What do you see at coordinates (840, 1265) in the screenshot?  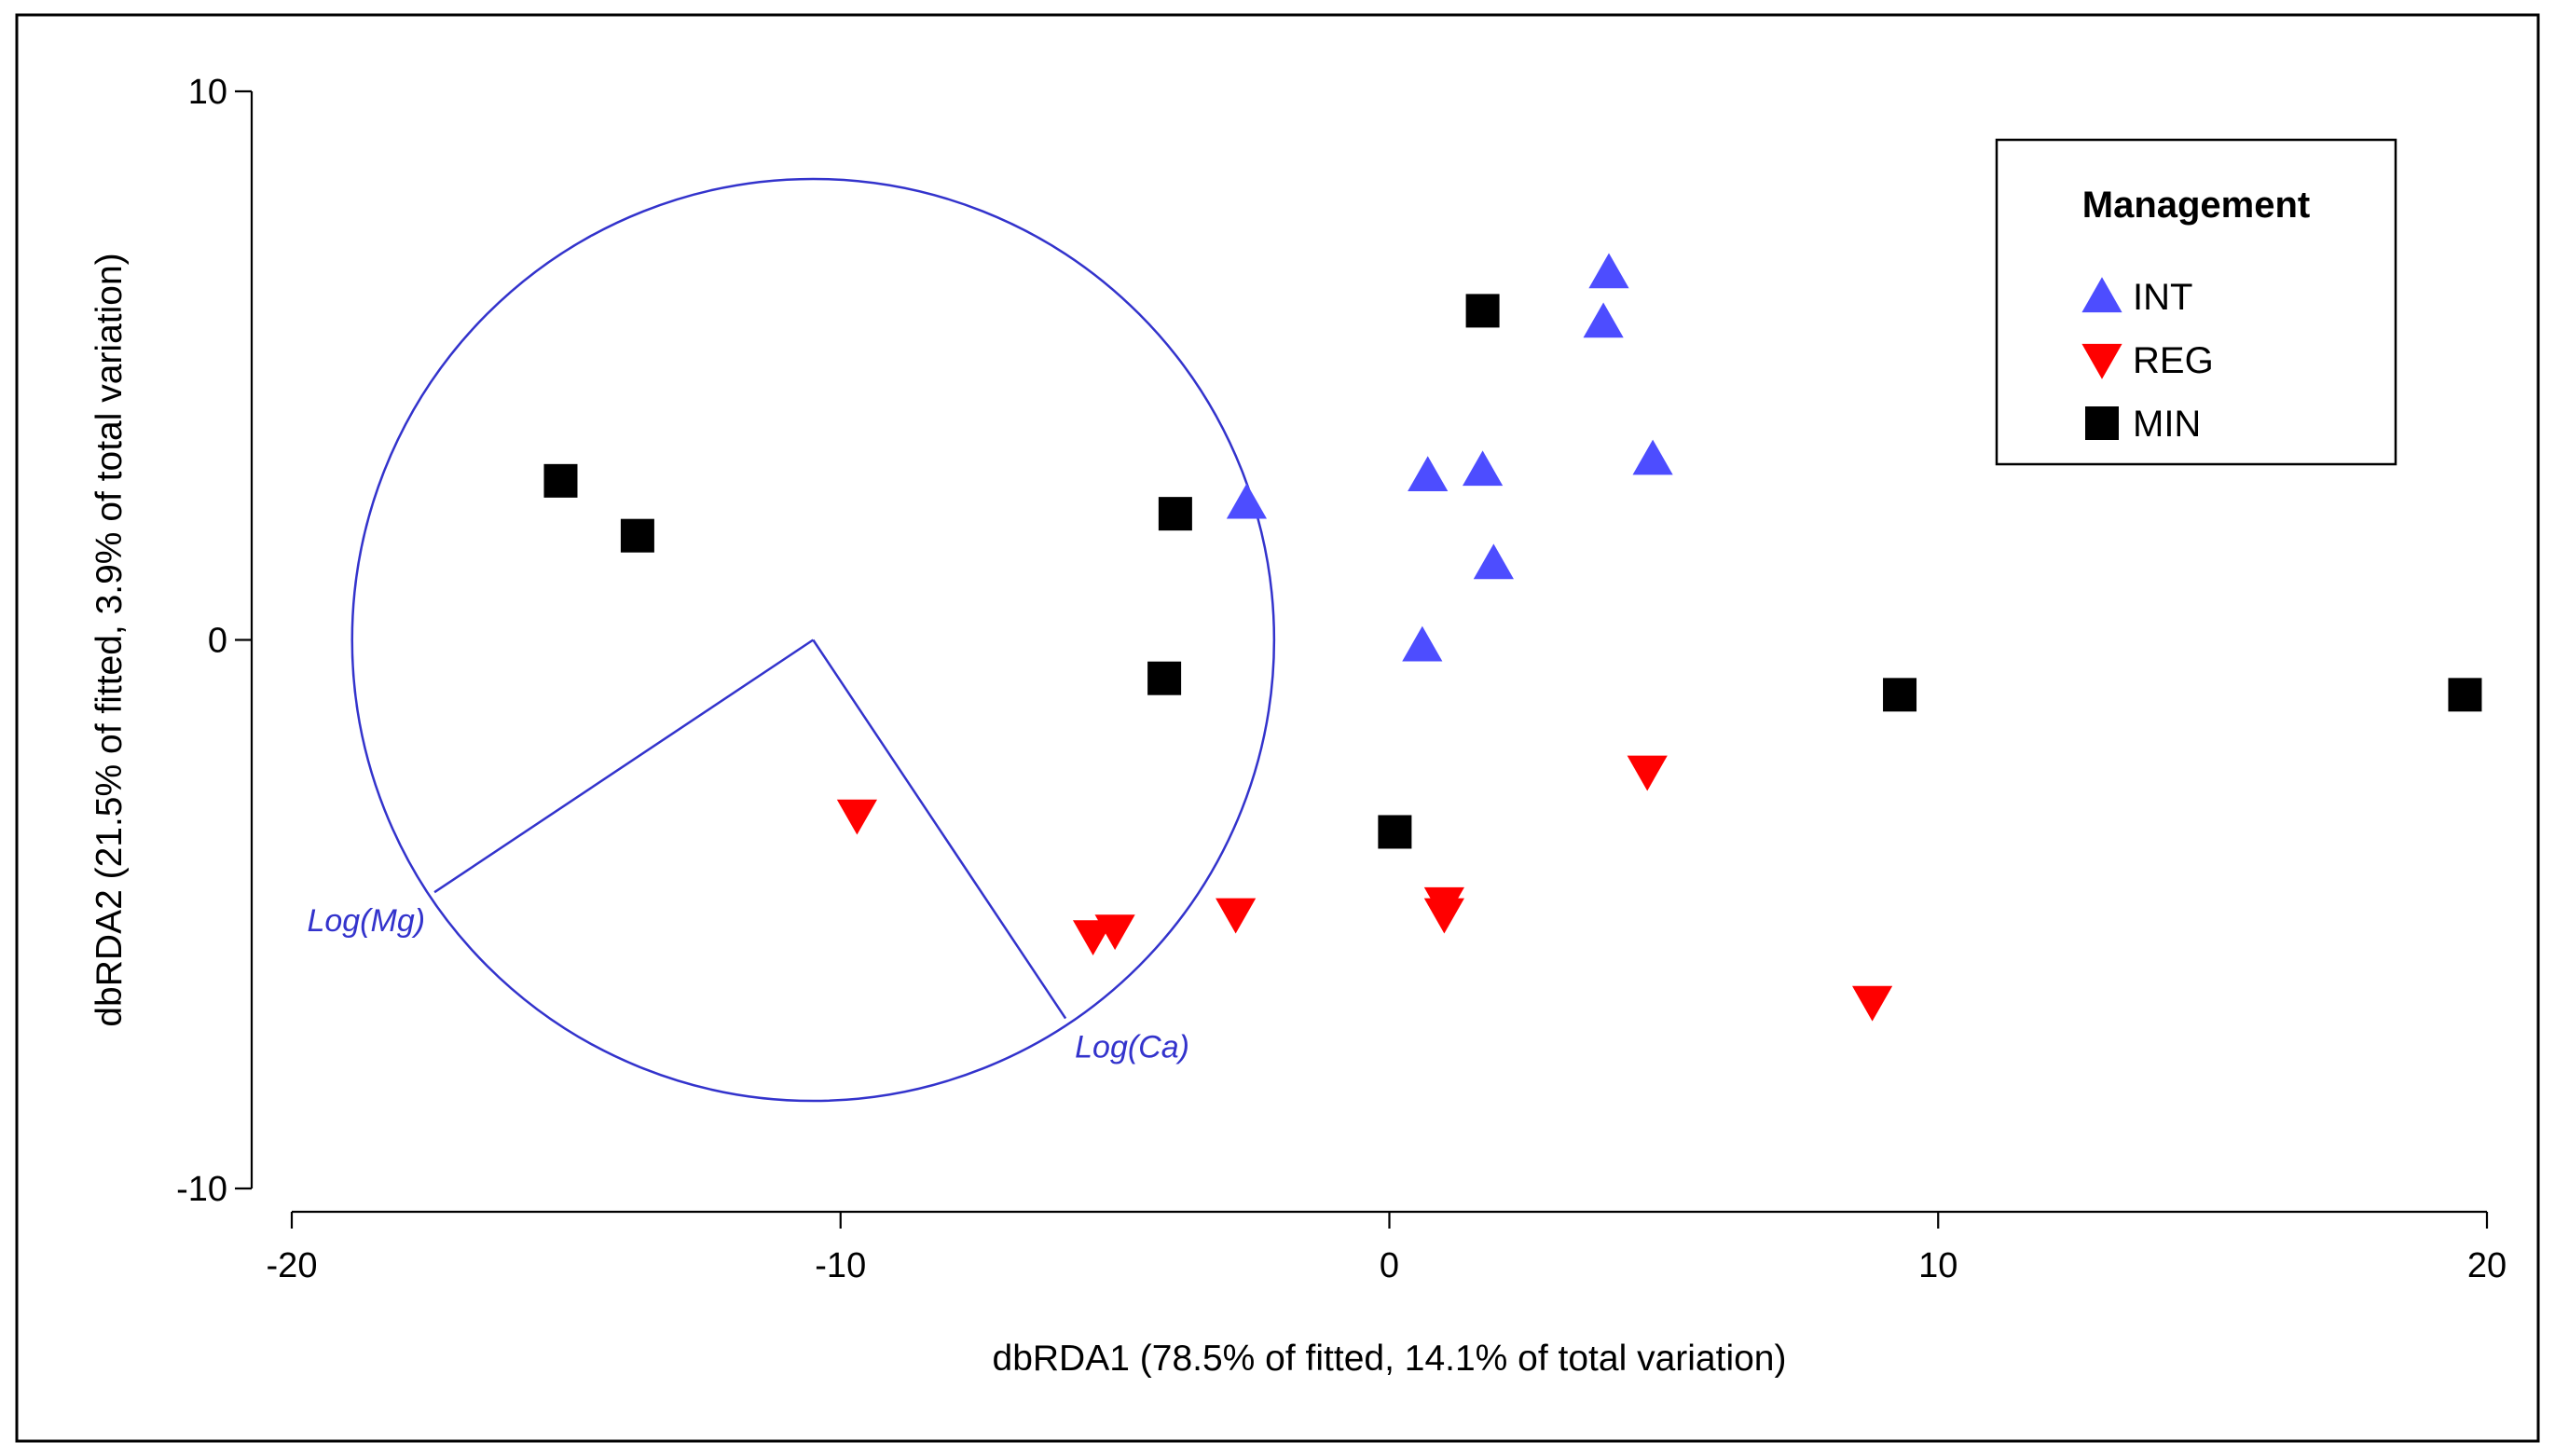 I see `x-tick-label: -10` at bounding box center [840, 1265].